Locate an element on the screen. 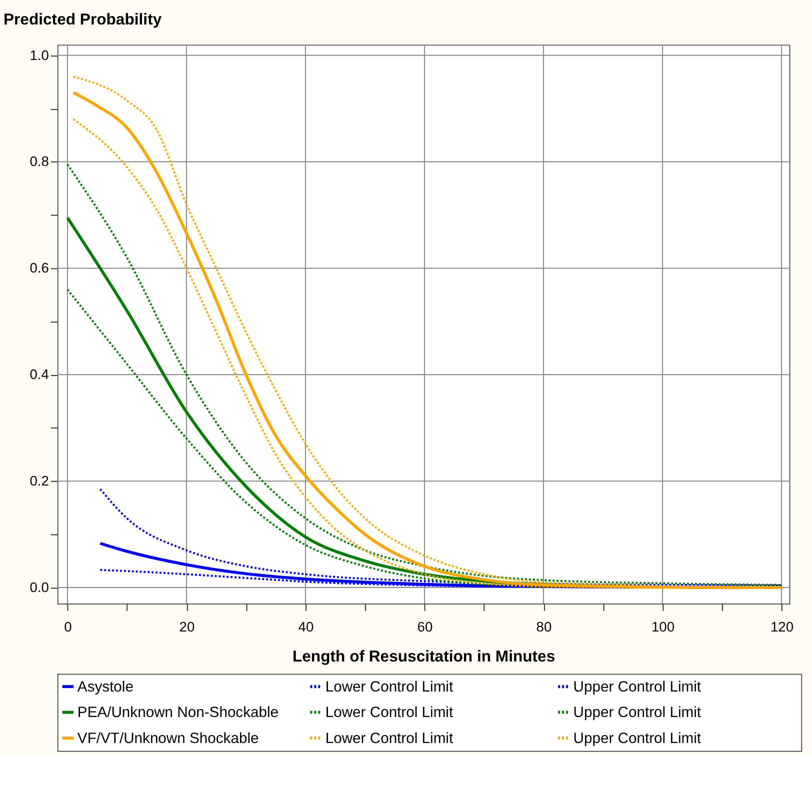 This screenshot has height=788, width=812. y-tick-label: 0.6 is located at coordinates (40, 268).